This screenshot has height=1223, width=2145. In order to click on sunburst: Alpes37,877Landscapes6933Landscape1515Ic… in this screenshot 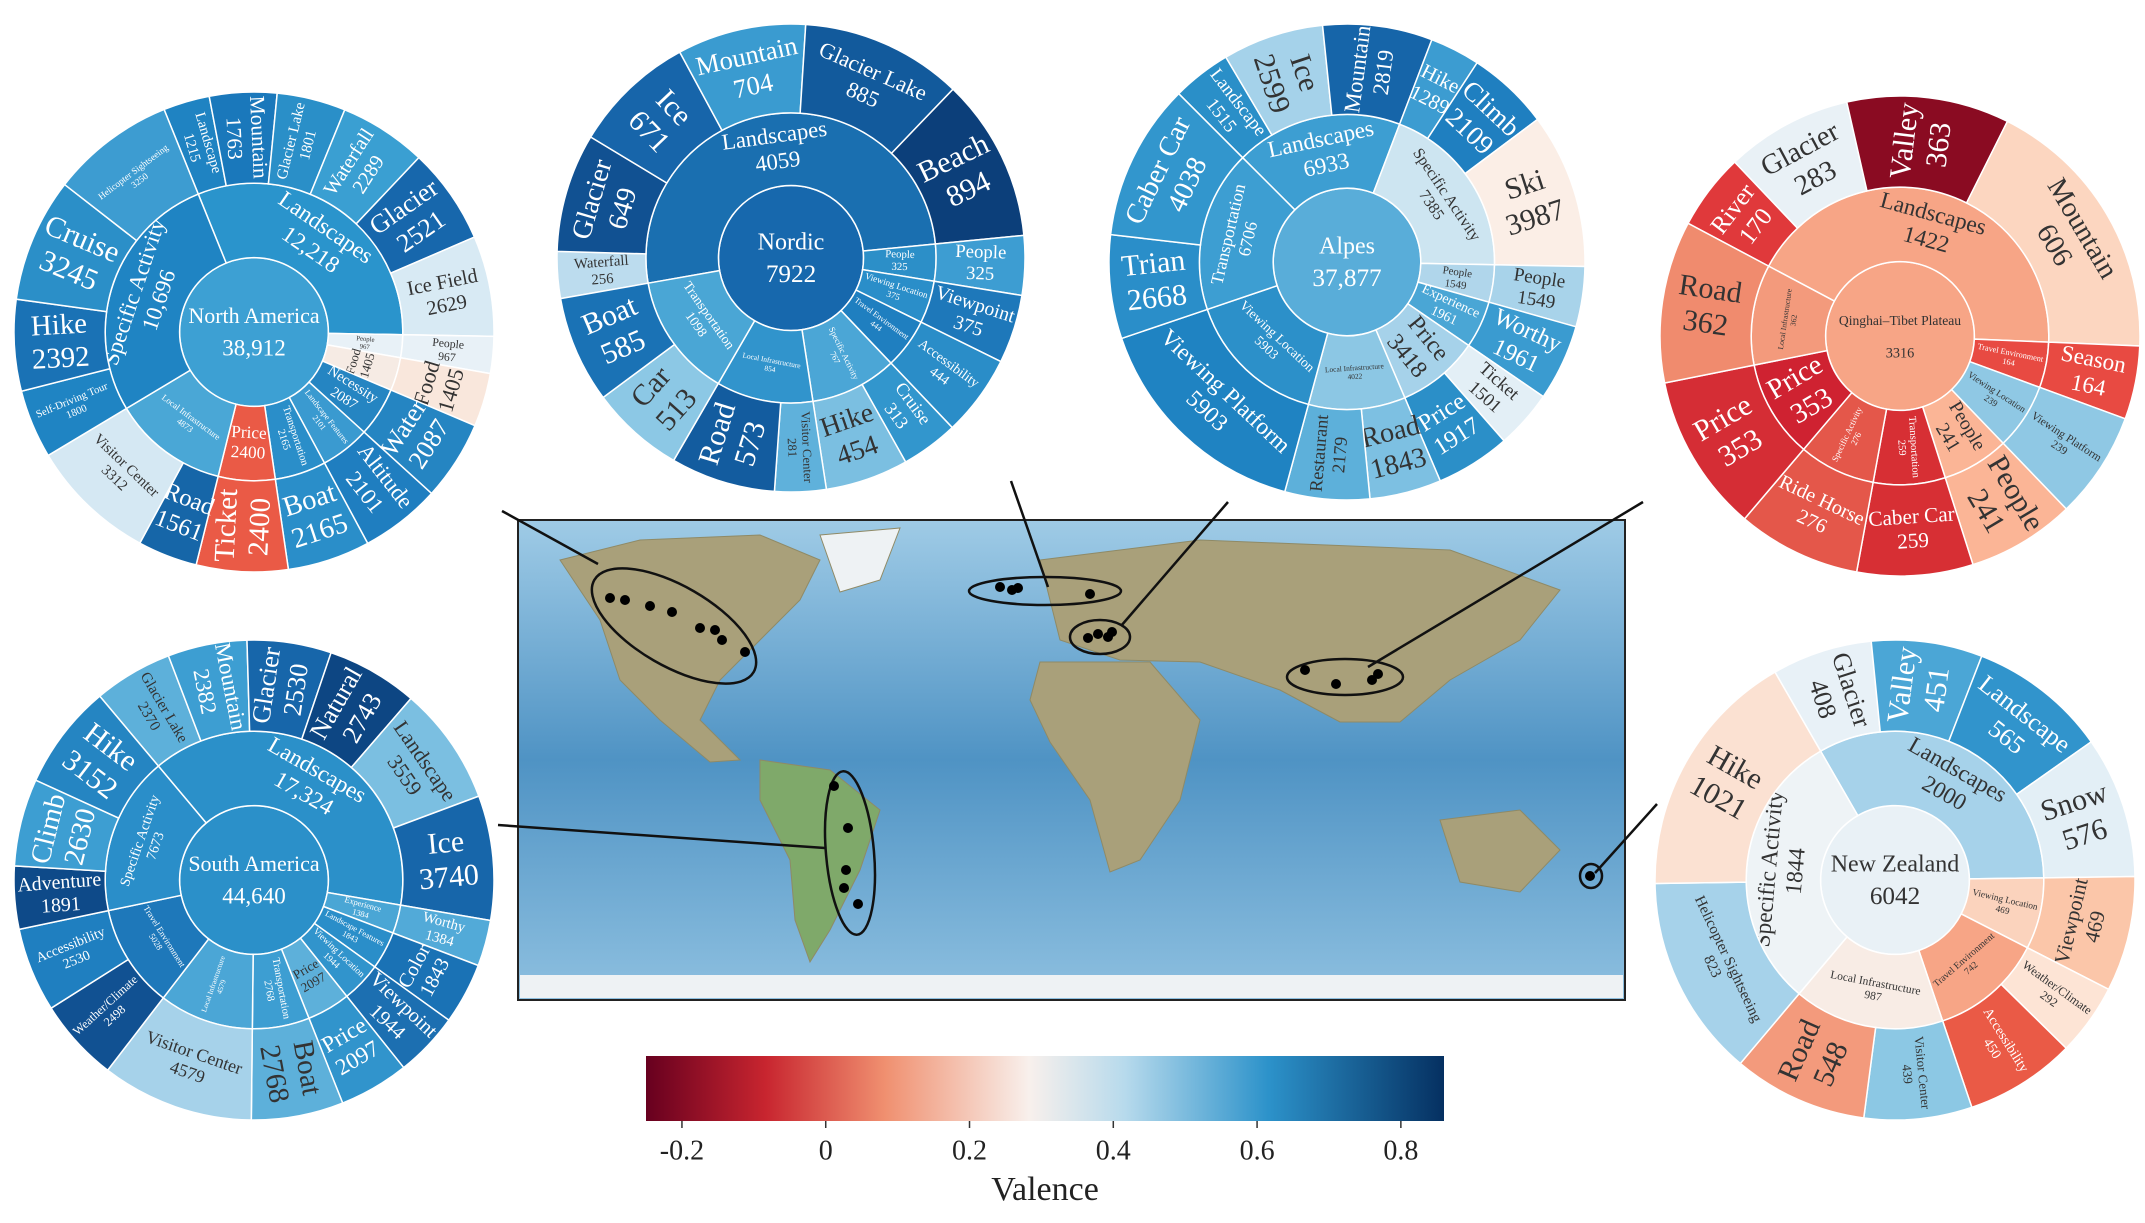, I will do `click(1347, 262)`.